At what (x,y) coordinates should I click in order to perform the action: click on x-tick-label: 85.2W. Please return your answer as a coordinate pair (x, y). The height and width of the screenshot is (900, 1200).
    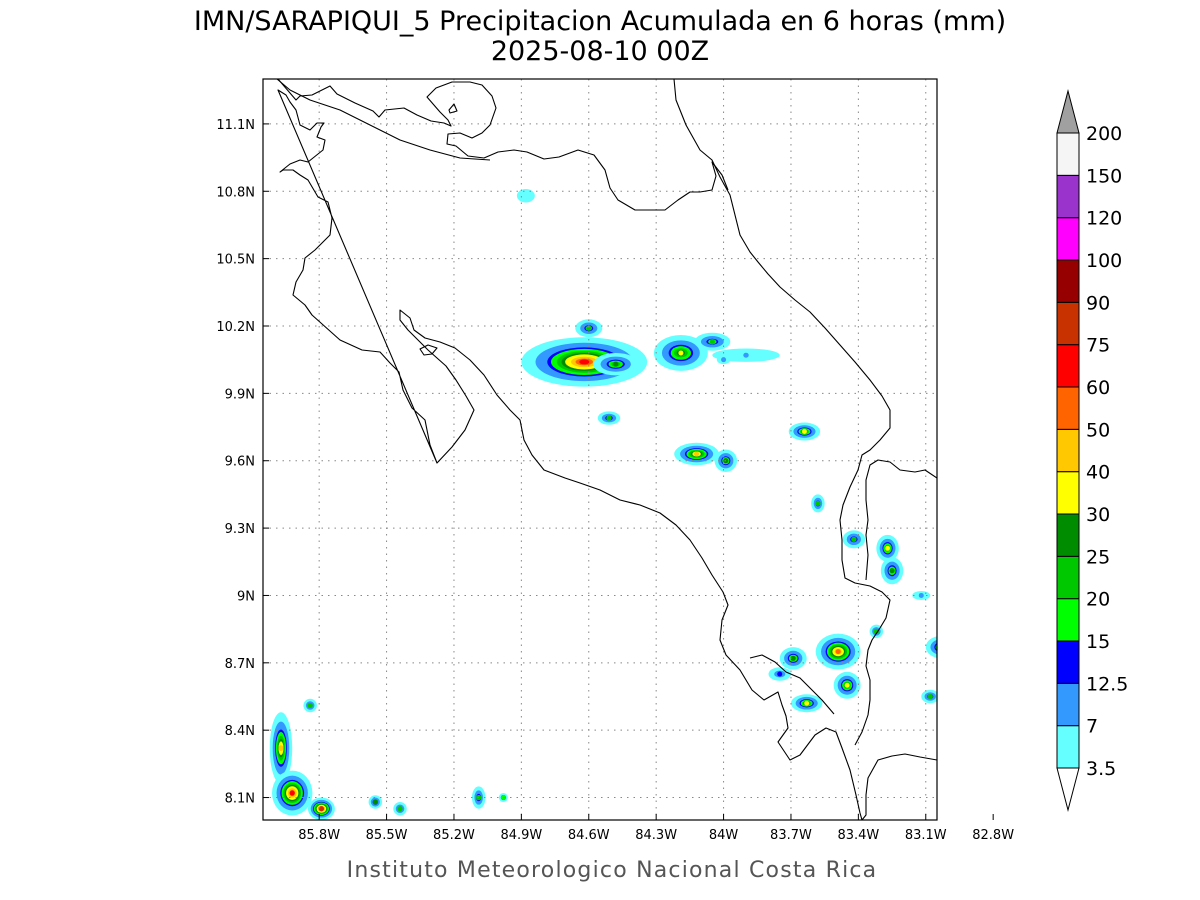
    Looking at the image, I should click on (454, 835).